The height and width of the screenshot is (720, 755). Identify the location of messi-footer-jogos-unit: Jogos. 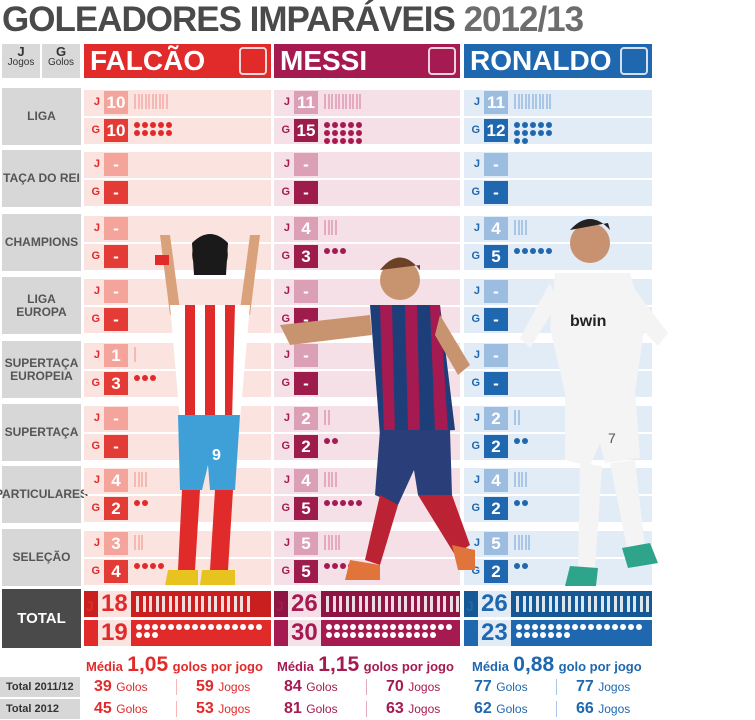
(424, 687).